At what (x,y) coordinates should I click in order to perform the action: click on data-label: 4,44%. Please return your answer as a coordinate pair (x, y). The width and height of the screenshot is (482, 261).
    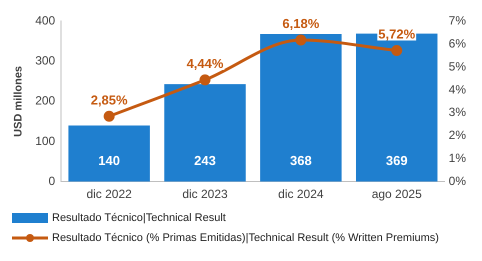
    Looking at the image, I should click on (205, 63).